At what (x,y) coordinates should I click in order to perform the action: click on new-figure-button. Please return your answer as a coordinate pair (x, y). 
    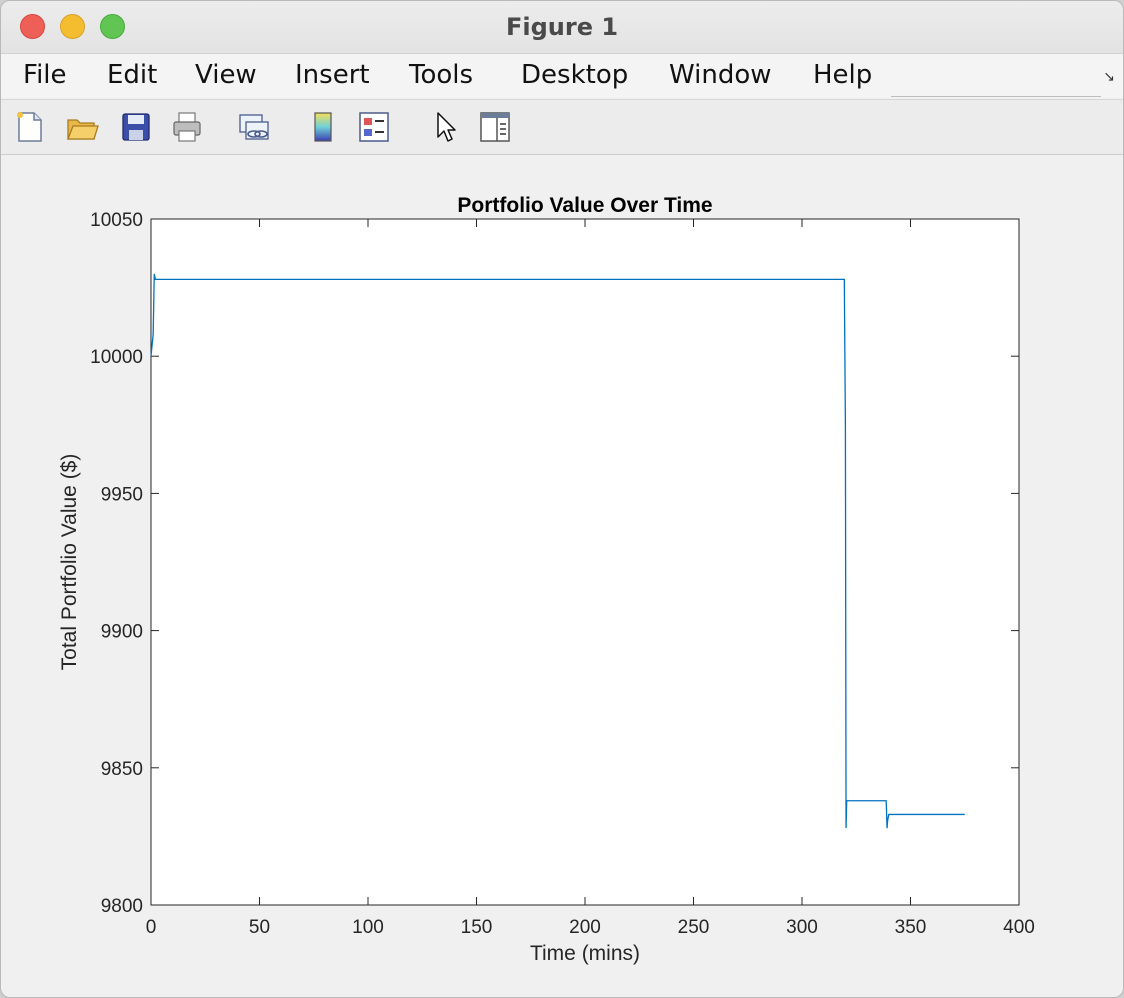
    Looking at the image, I should click on (30, 127).